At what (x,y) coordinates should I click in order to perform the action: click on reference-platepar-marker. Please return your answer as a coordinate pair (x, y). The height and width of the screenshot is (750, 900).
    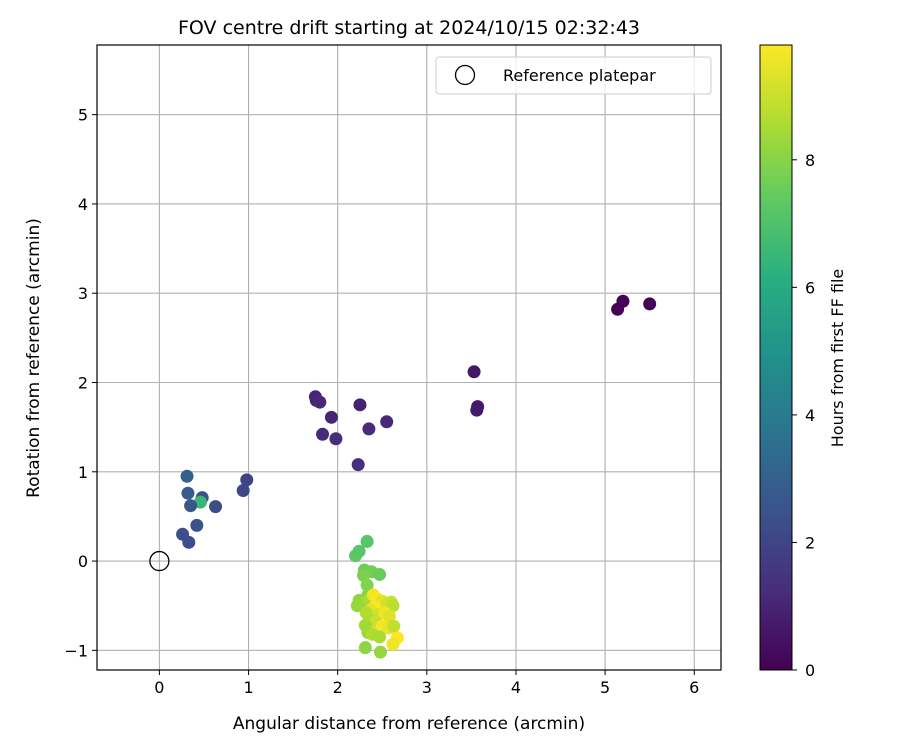
    Looking at the image, I should click on (159, 561).